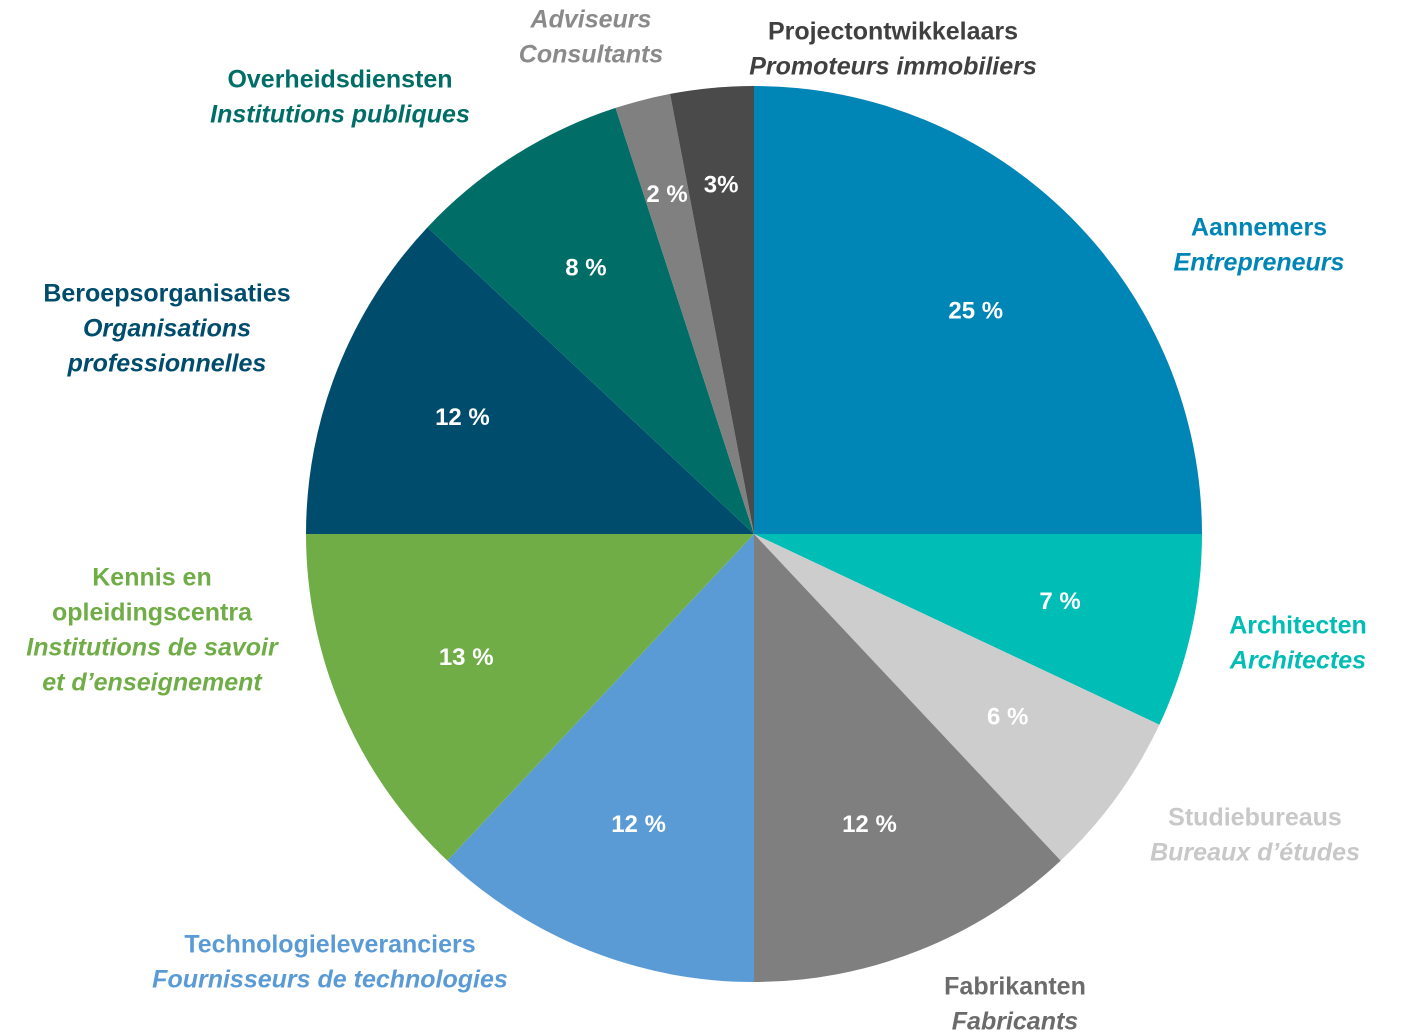 Image resolution: width=1403 pixels, height=1034 pixels. I want to click on category-label: Entrepreneurs, so click(1259, 263).